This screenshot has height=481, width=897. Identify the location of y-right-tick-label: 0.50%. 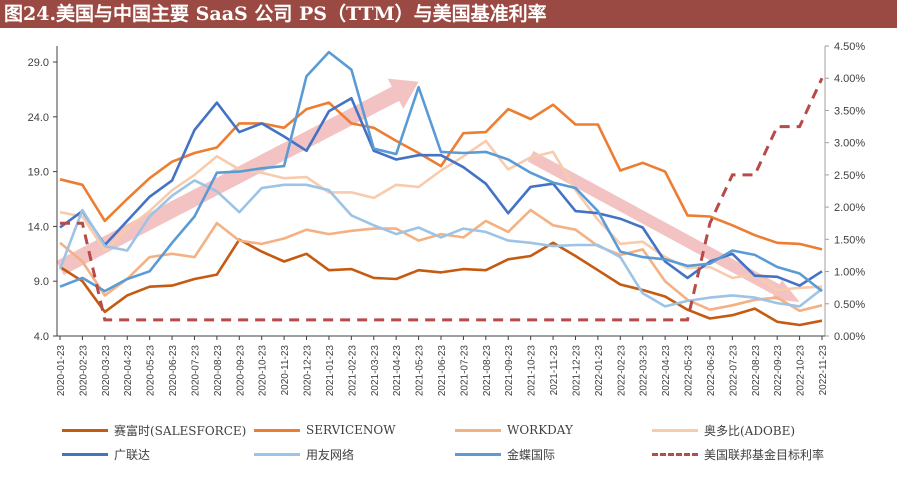
(849, 305).